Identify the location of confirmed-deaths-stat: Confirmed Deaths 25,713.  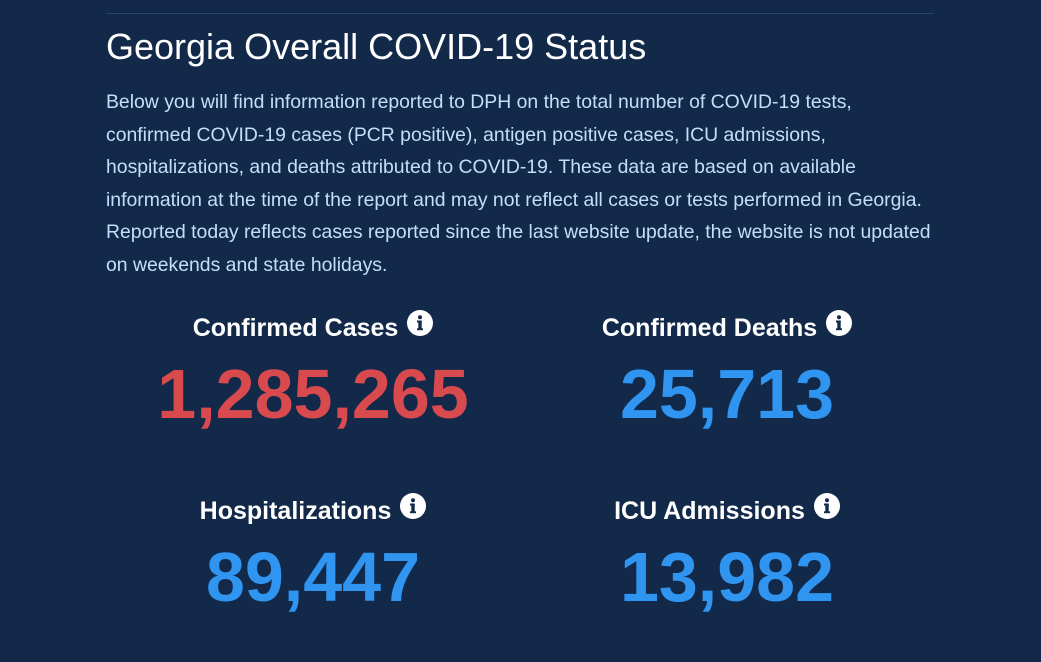
(727, 370).